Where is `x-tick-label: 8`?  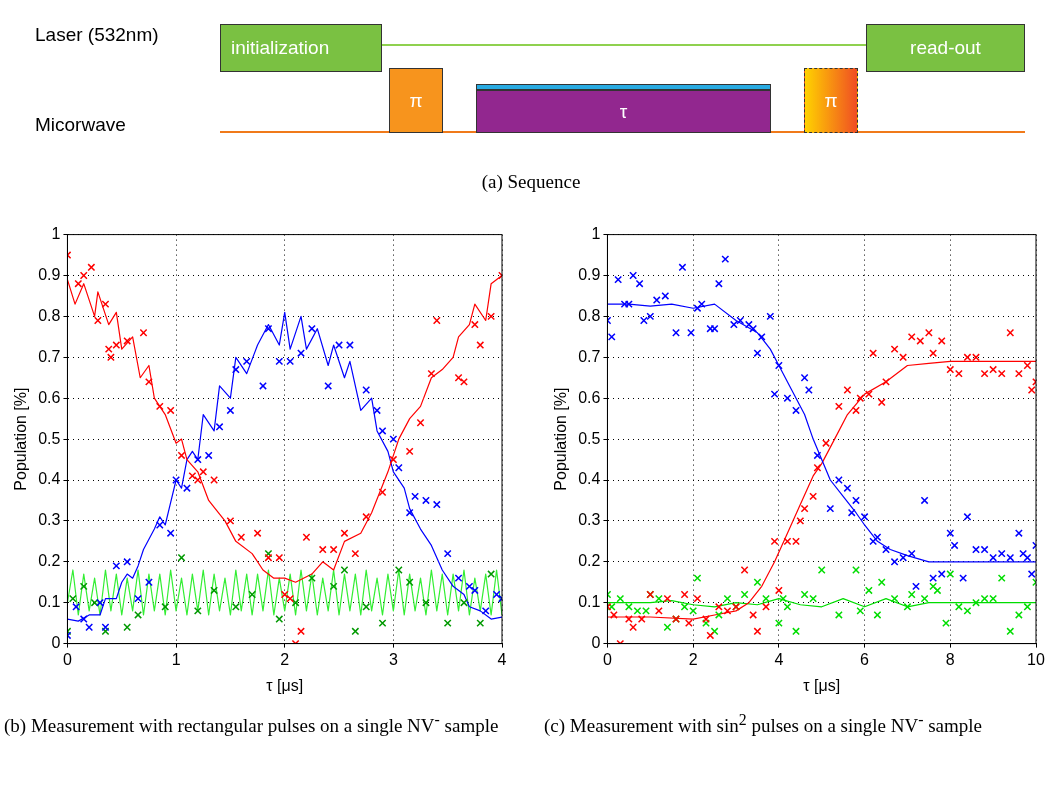 x-tick-label: 8 is located at coordinates (950, 659).